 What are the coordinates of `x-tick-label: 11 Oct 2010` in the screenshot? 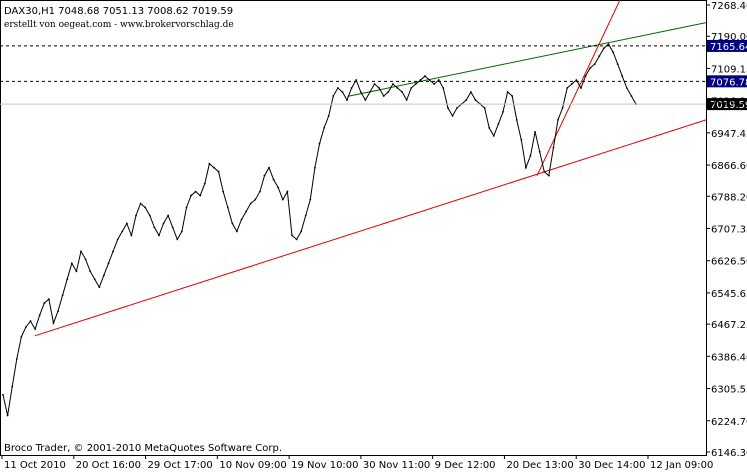 It's located at (35, 465).